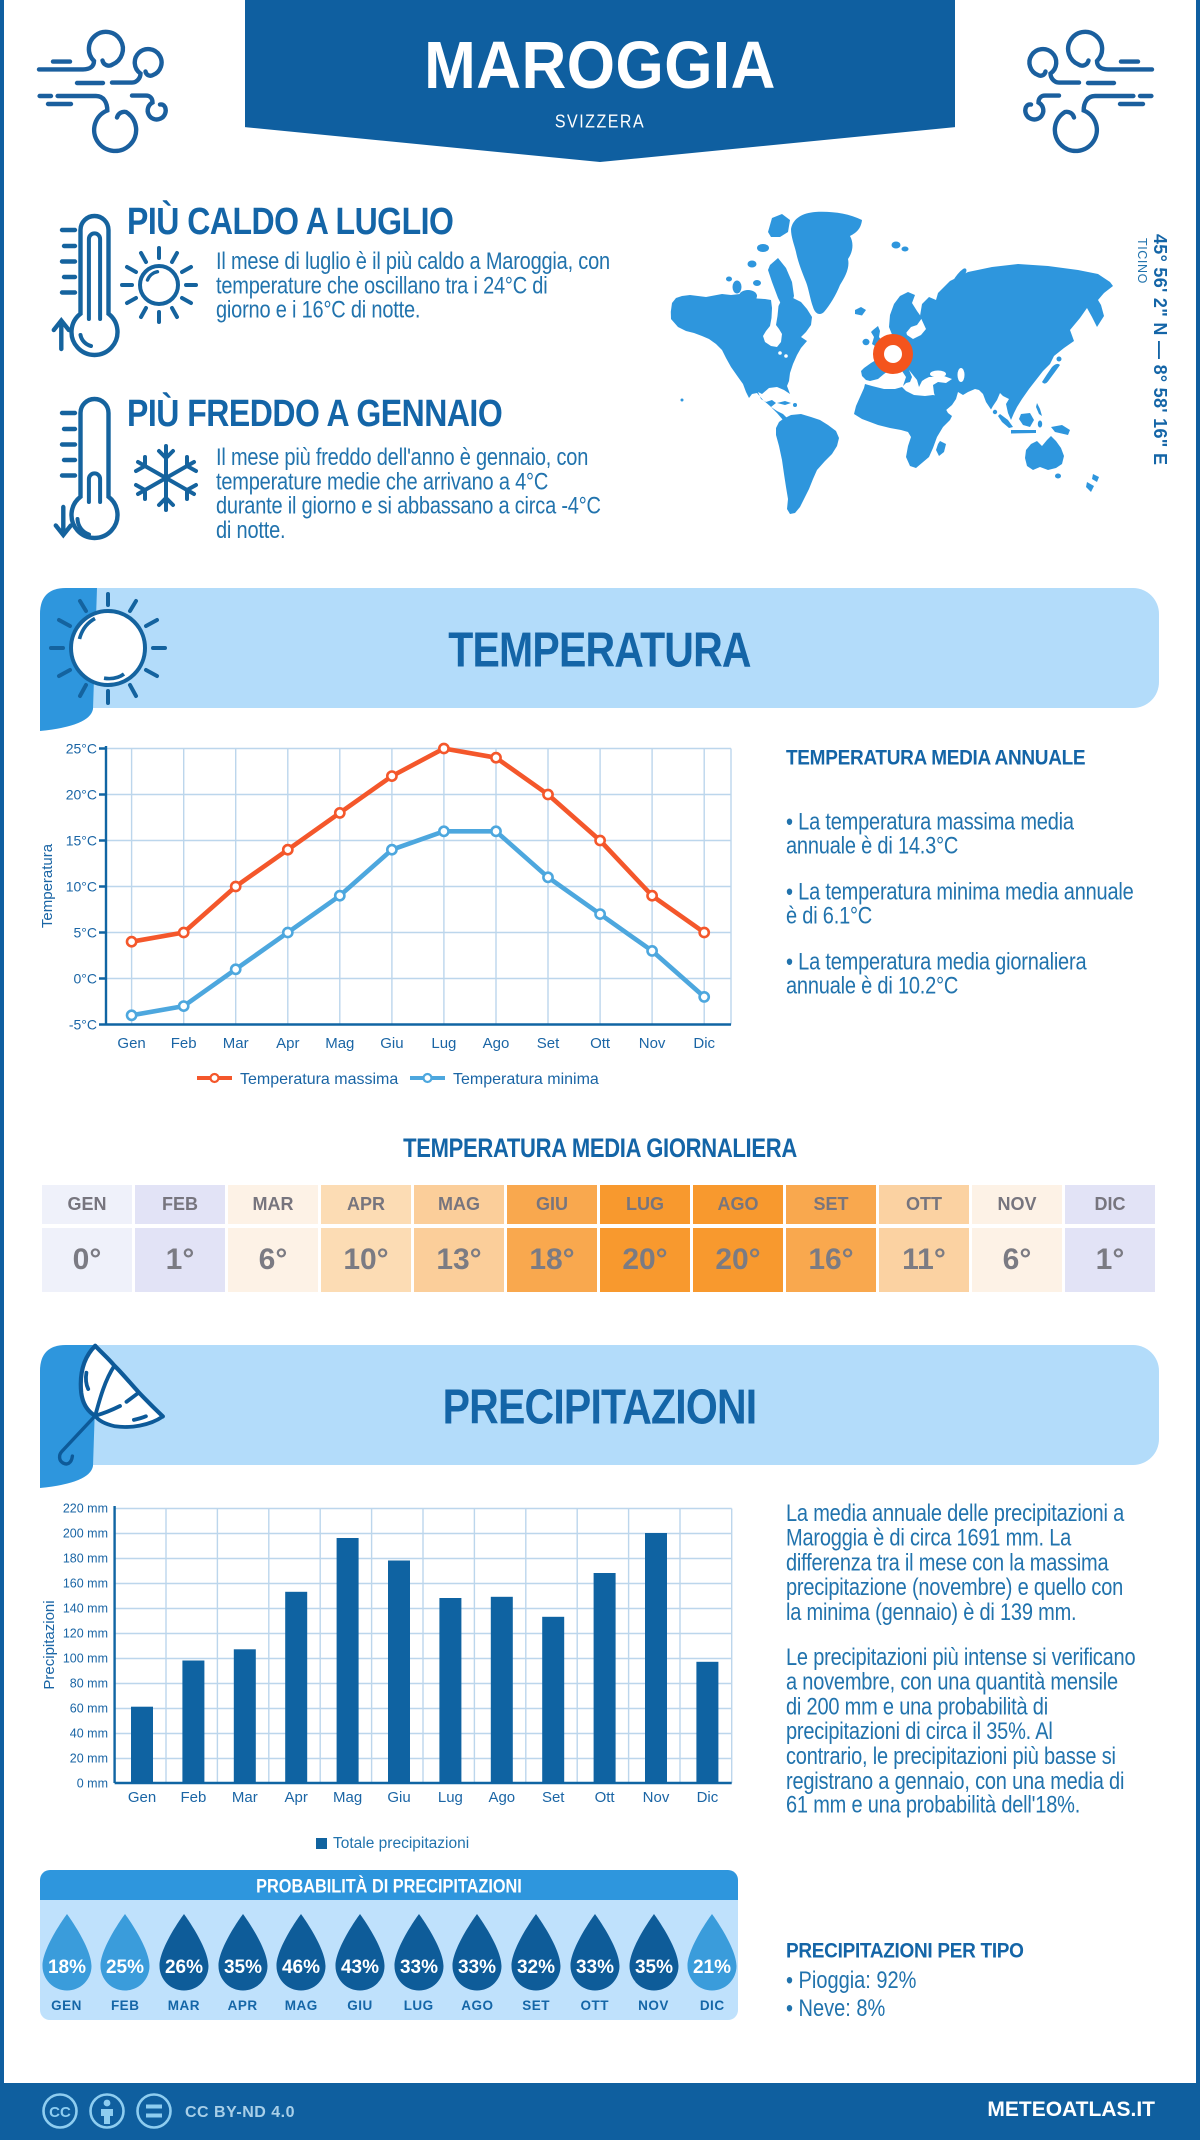 The image size is (1200, 2140). Describe the element at coordinates (85, 1509) in the screenshot. I see `svg-text: 220 mm` at that location.